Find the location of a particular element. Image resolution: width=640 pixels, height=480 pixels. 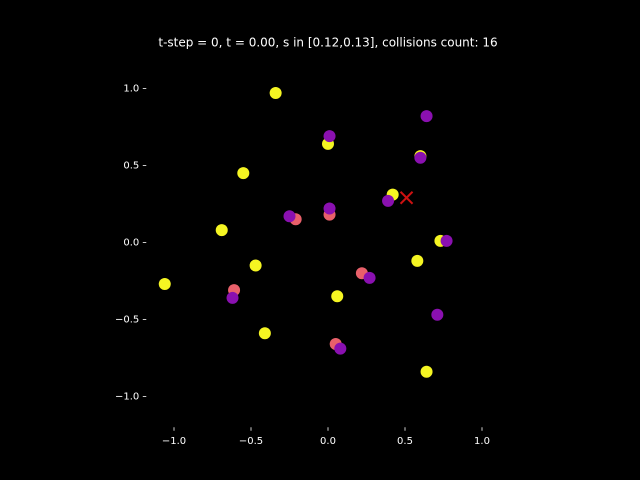

y-tick-label: 1.0 is located at coordinates (131, 88).